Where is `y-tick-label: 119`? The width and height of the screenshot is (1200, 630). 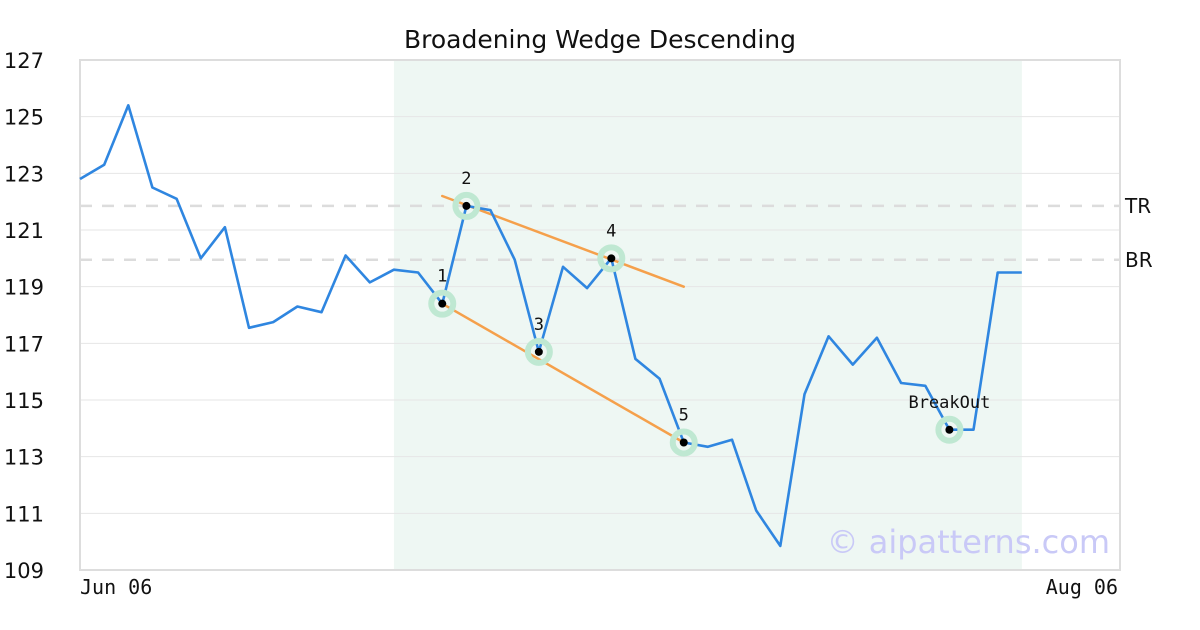
y-tick-label: 119 is located at coordinates (24, 288).